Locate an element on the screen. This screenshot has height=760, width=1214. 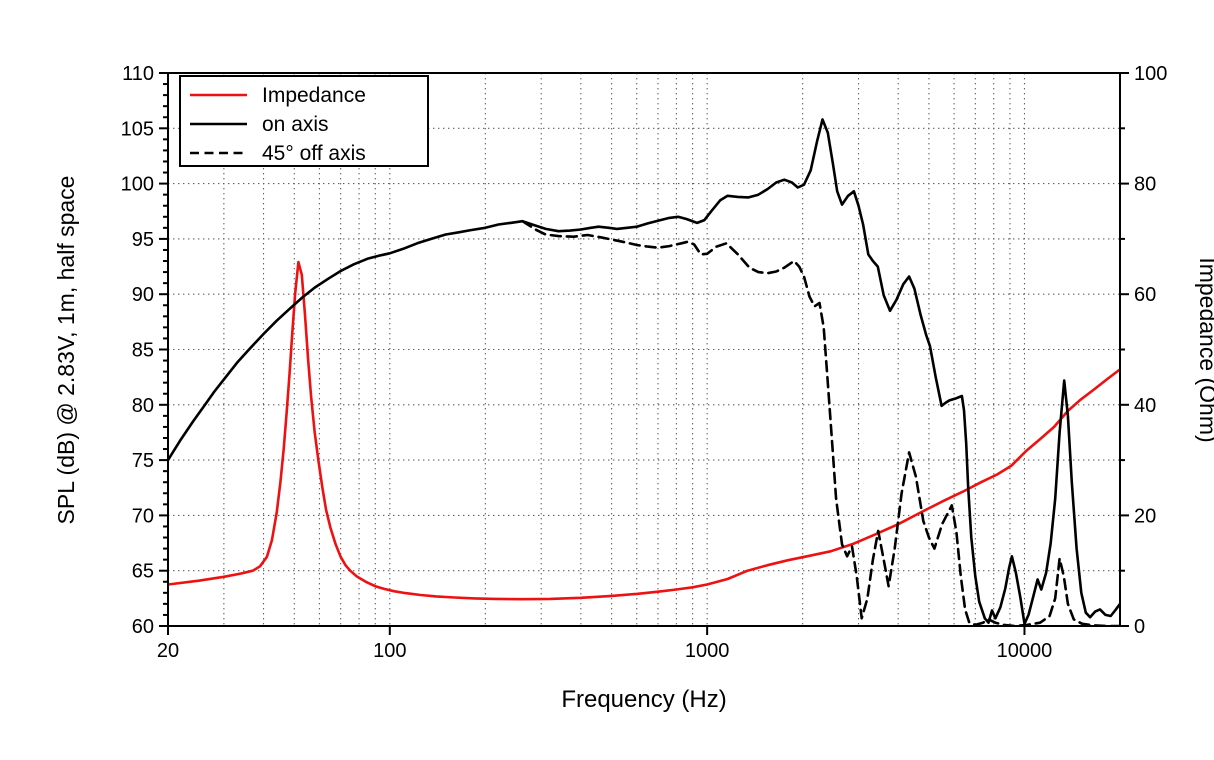
x-tick-label-1000: 1000 is located at coordinates (707, 651).